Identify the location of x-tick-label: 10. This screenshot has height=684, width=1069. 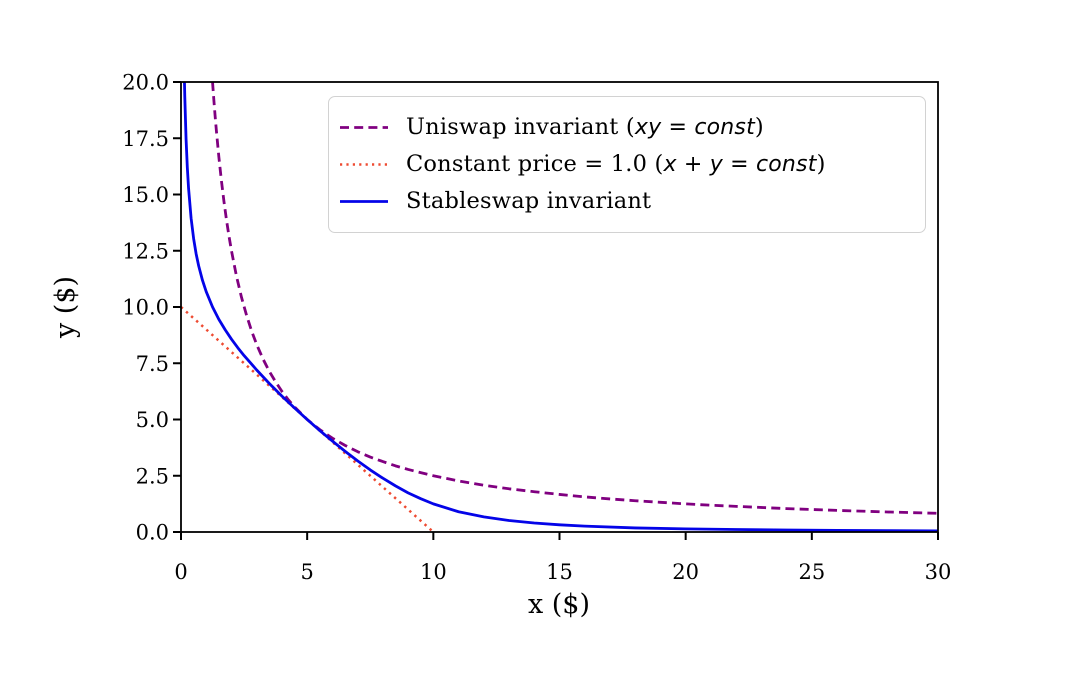
(433, 572).